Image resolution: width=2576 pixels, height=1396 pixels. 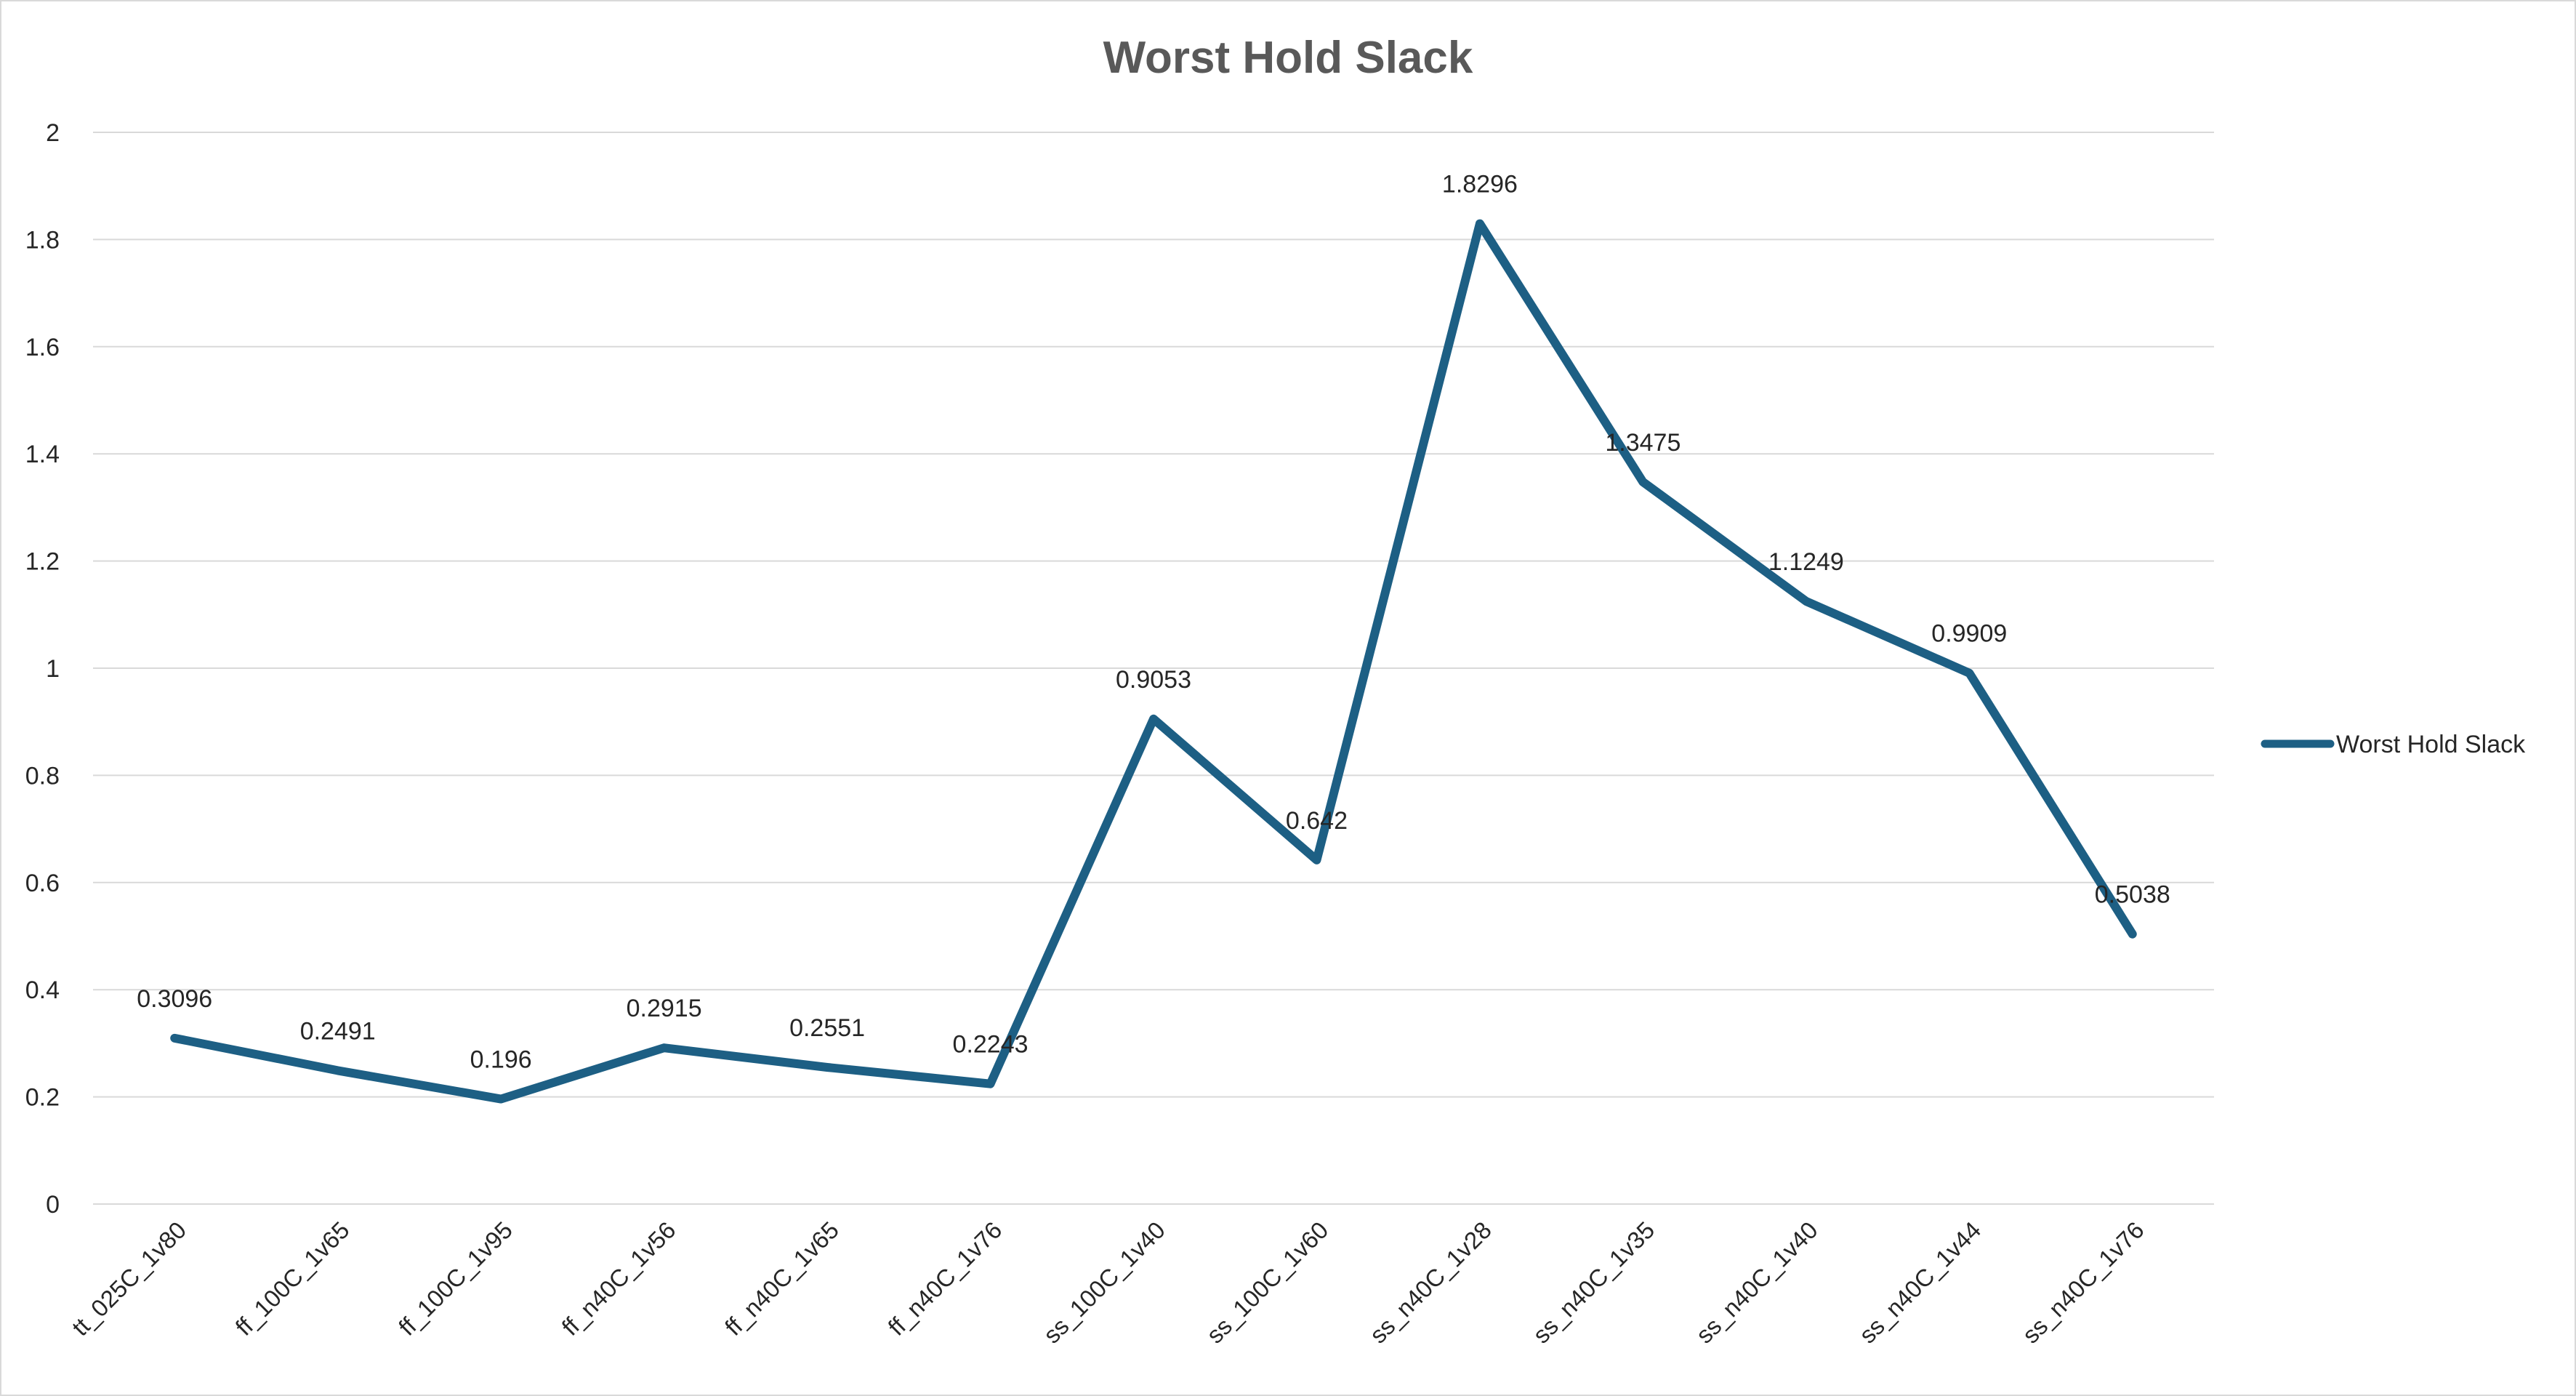 I want to click on y-tick-label: 0.8, so click(x=42, y=776).